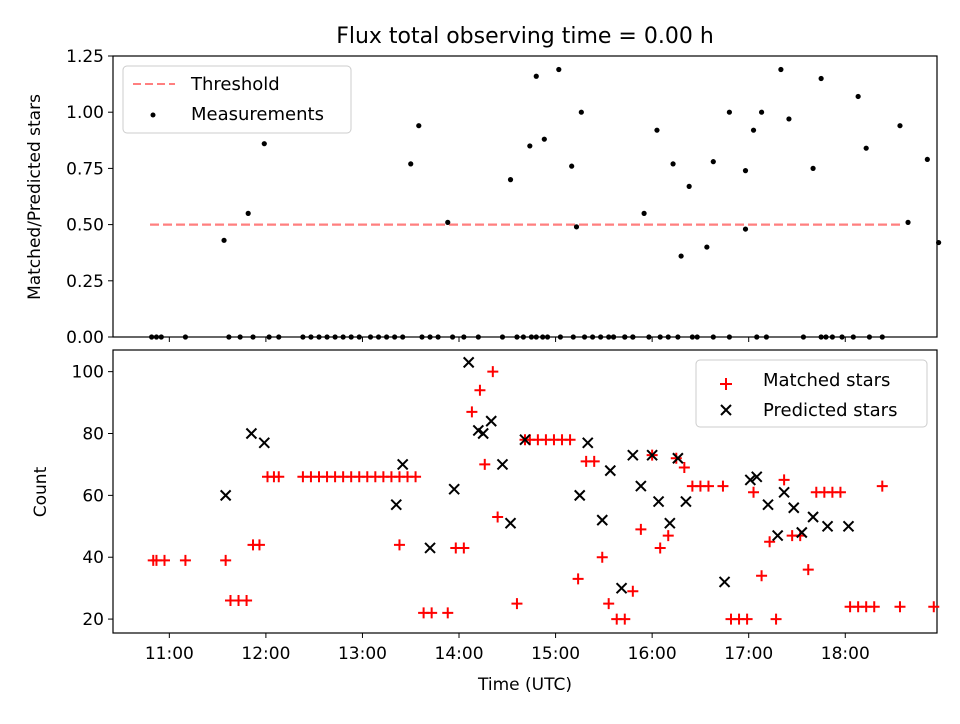 This screenshot has height=724, width=960. I want to click on top-legend-box, so click(237, 99).